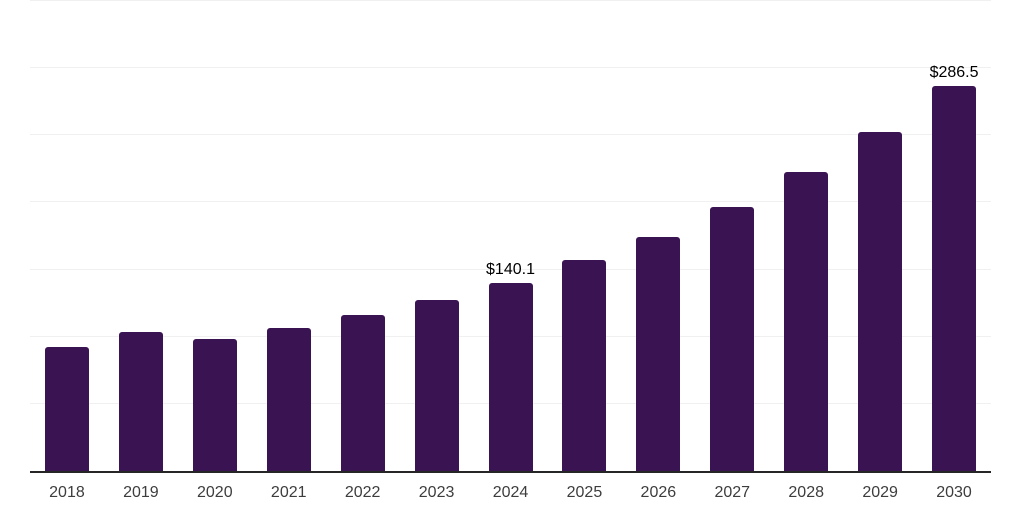 Image resolution: width=1024 pixels, height=512 pixels. What do you see at coordinates (732, 492) in the screenshot?
I see `x-tick-label-2027: 2027` at bounding box center [732, 492].